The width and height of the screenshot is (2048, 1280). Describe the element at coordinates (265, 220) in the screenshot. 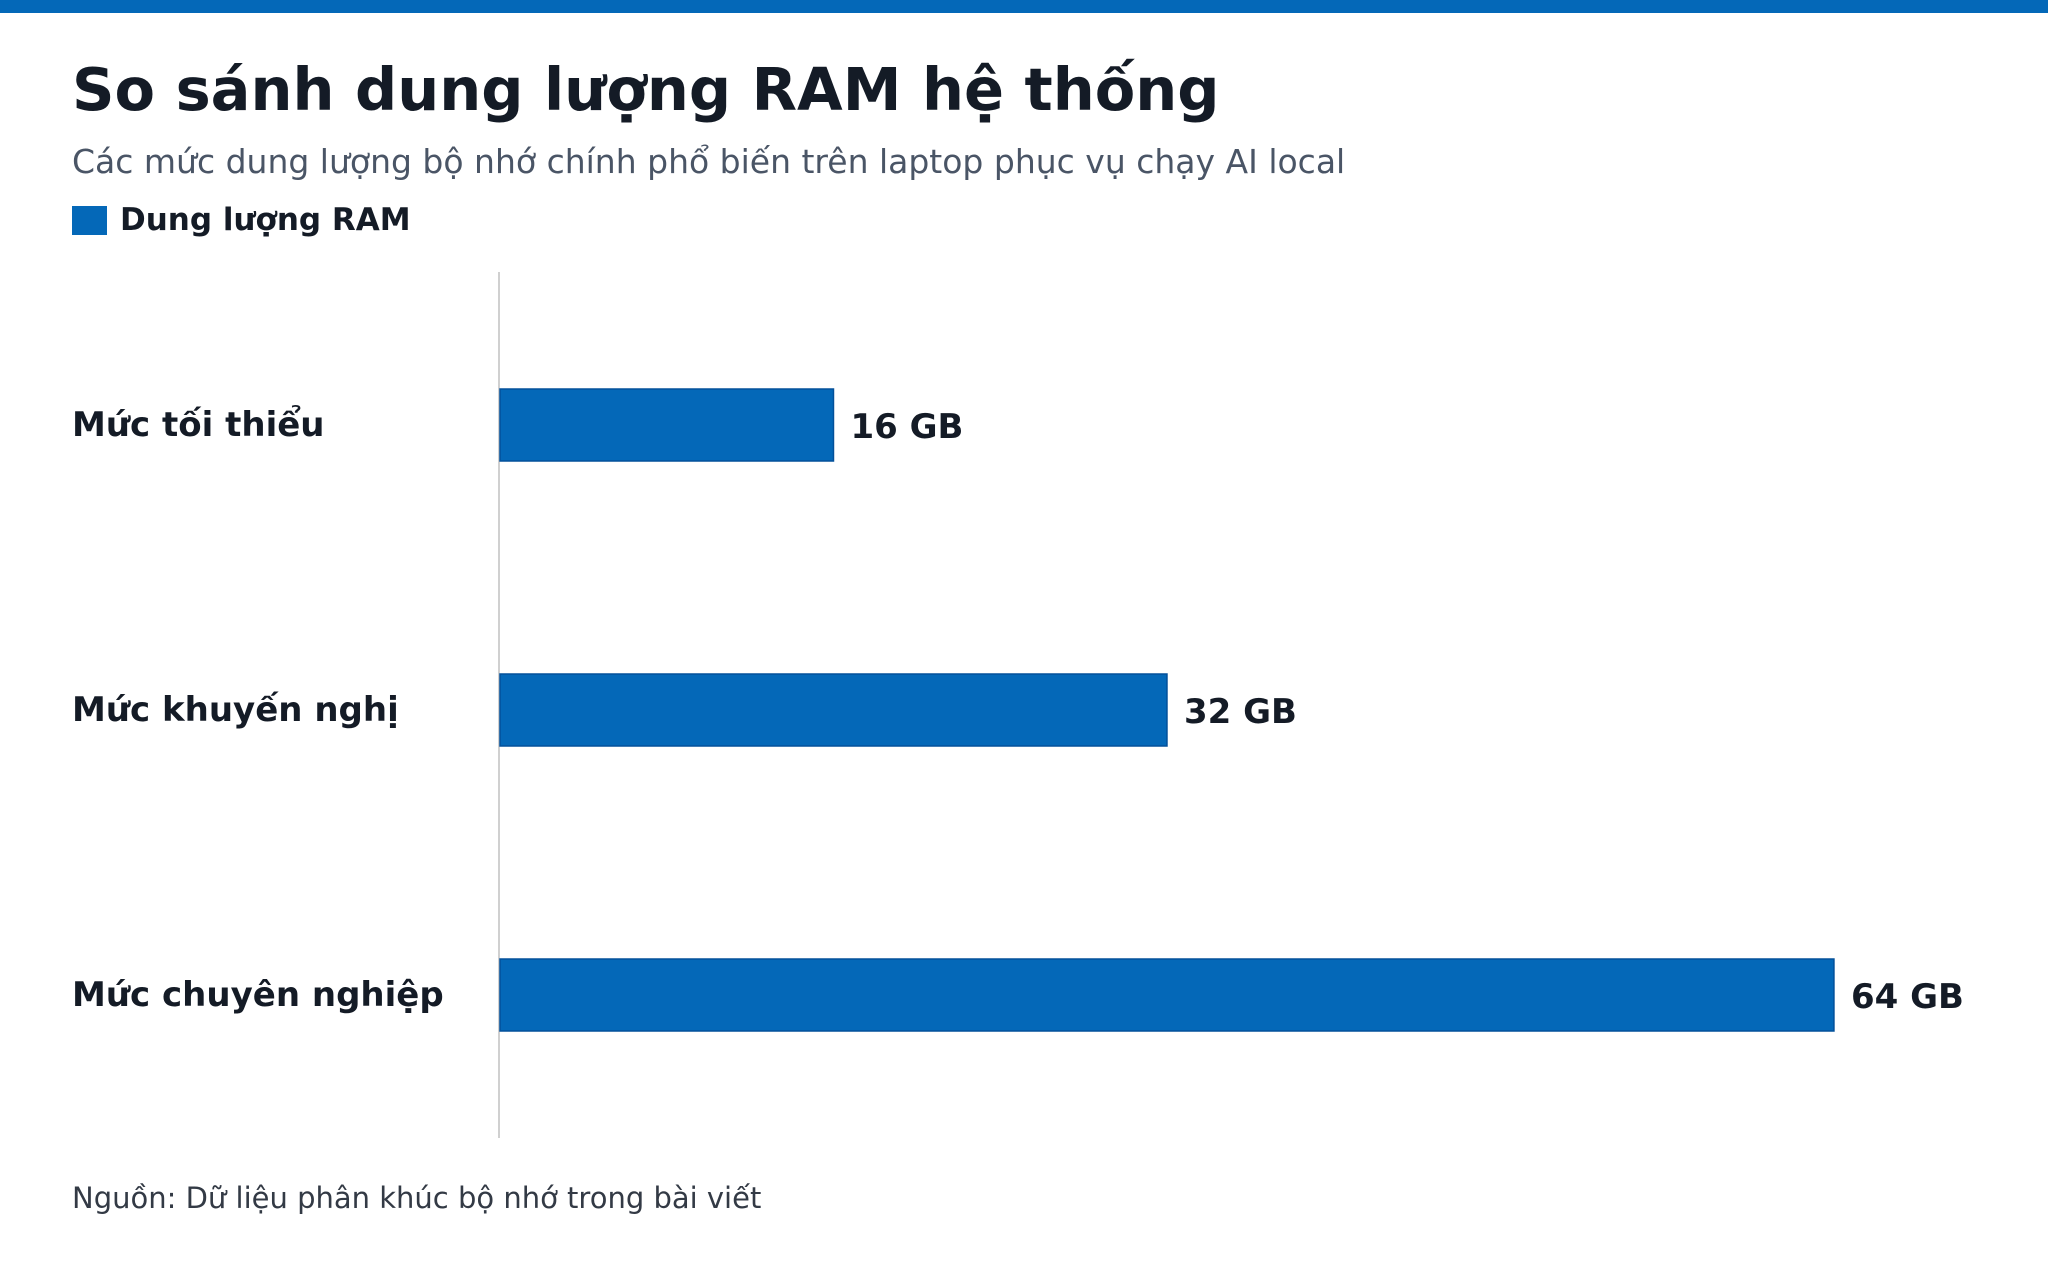

I see `legend-label: Dung lượng RAM` at that location.